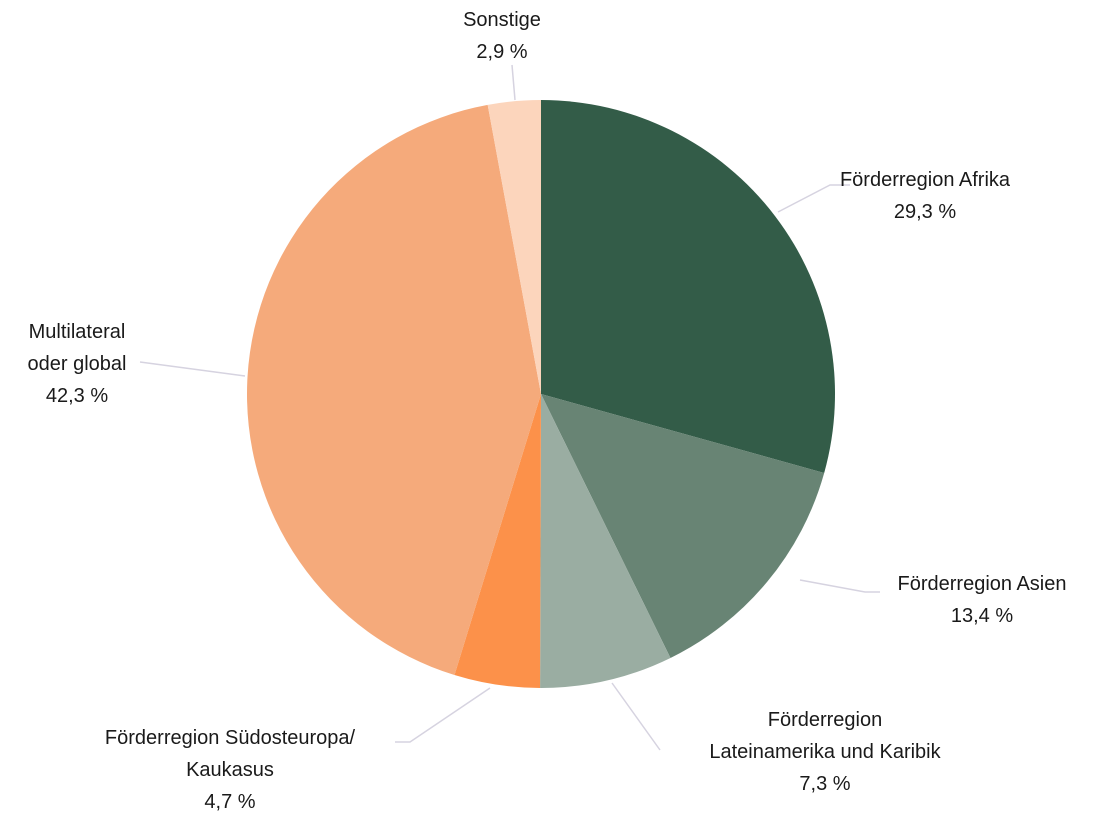 This screenshot has width=1095, height=816. I want to click on category-label: Förderregion Lateinamerika und Karibik, so click(825, 736).